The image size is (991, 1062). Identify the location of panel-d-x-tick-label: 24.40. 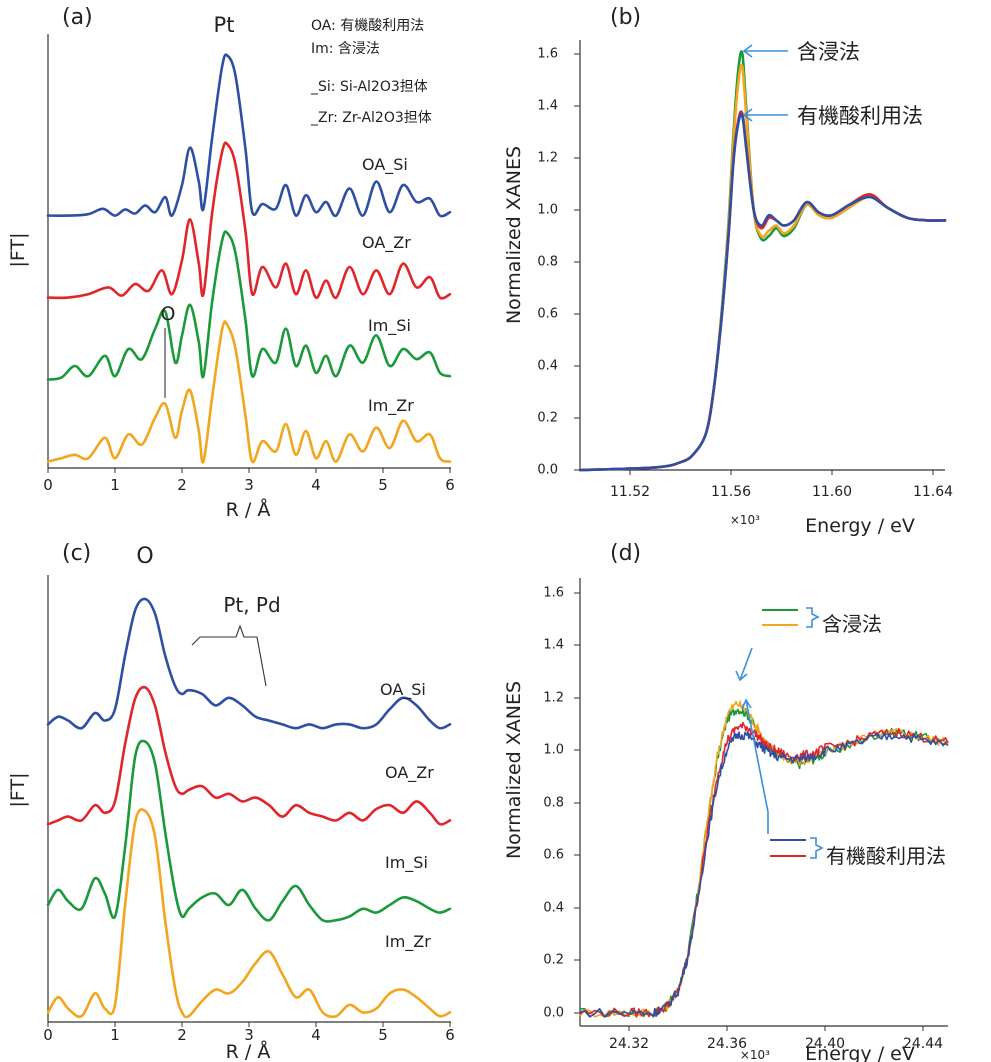
(825, 1044).